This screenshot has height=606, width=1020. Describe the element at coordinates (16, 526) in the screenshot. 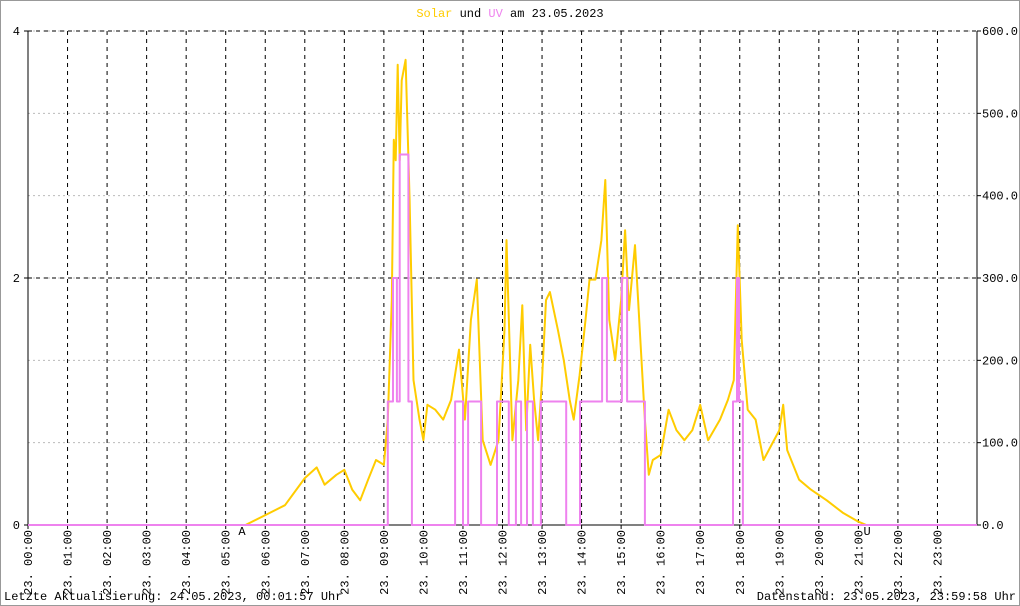

I see `y-tick-label: 0` at that location.